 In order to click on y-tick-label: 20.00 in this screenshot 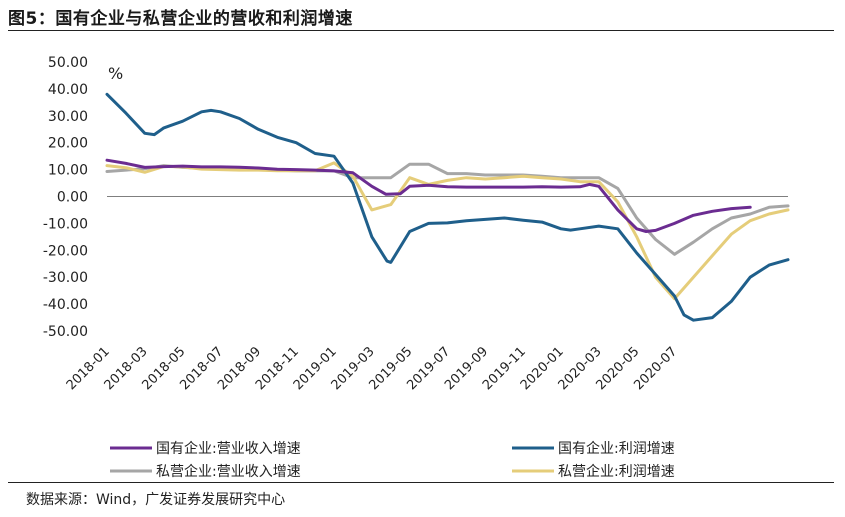, I will do `click(68, 144)`.